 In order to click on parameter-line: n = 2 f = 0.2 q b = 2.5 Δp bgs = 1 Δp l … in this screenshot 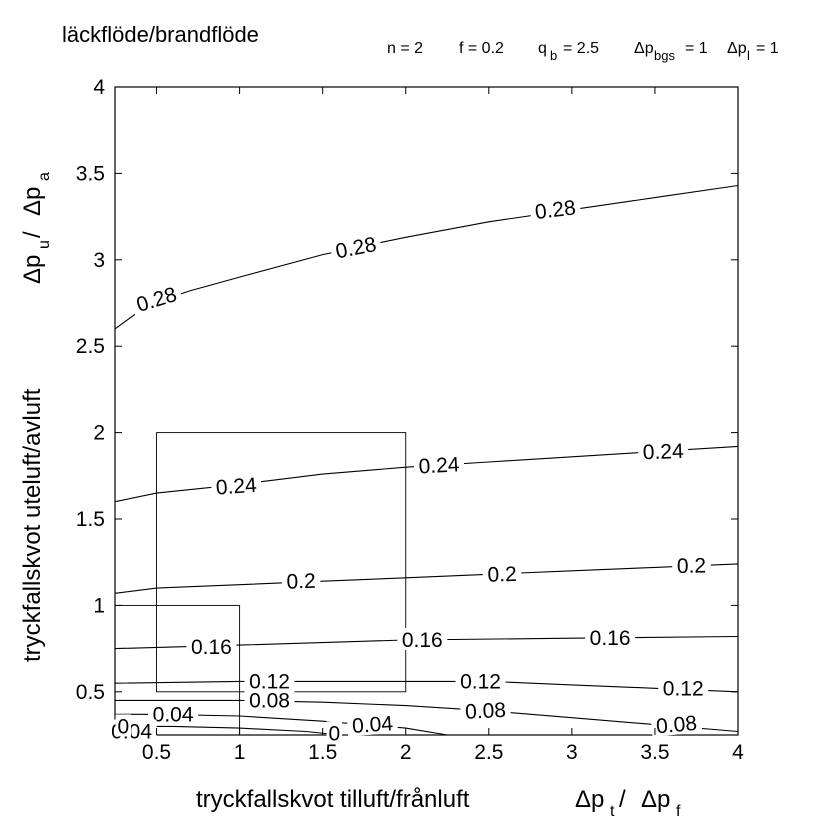, I will do `click(583, 51)`.